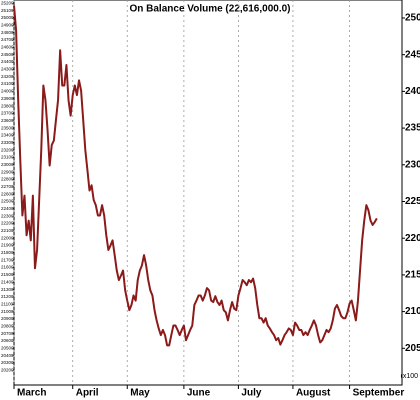 The width and height of the screenshot is (420, 400). Describe the element at coordinates (7, 208) in the screenshot. I see `y2-tick-label: 22400` at that location.